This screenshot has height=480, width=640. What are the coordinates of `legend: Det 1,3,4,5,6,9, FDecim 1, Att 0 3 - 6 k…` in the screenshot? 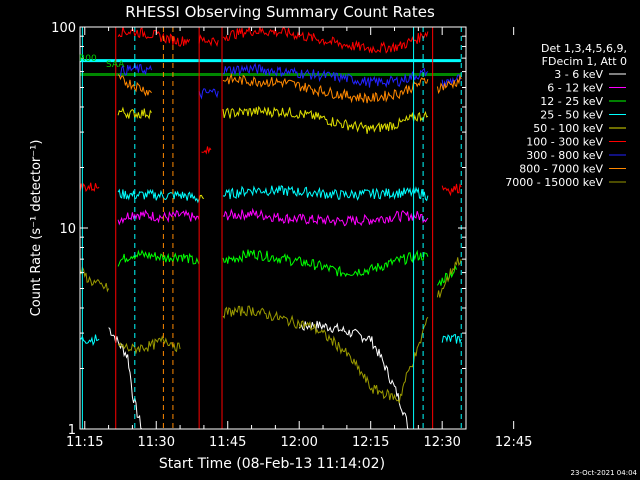 It's located at (566, 115).